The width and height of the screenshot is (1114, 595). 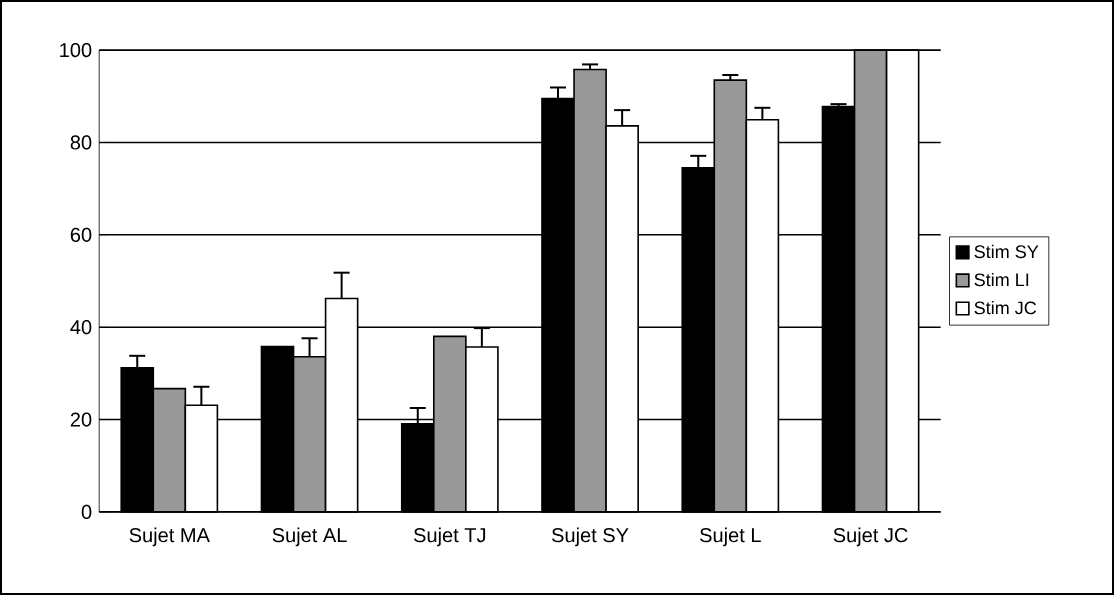 What do you see at coordinates (449, 537) in the screenshot?
I see `x-tick-label: Sujet TJ` at bounding box center [449, 537].